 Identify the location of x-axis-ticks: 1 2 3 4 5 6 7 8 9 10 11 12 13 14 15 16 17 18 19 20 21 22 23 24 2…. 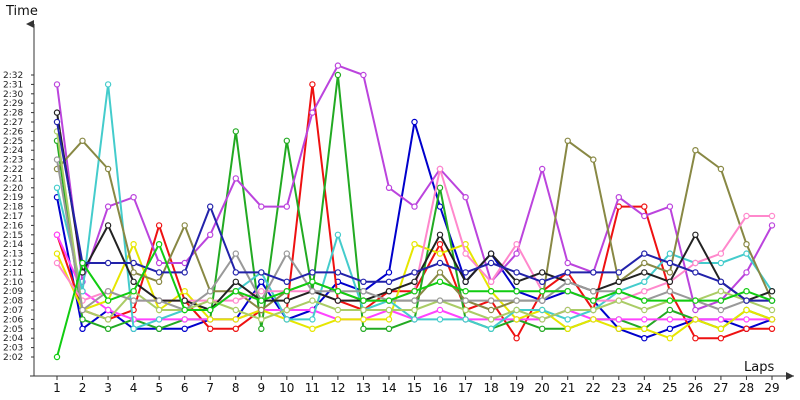
(416, 385).